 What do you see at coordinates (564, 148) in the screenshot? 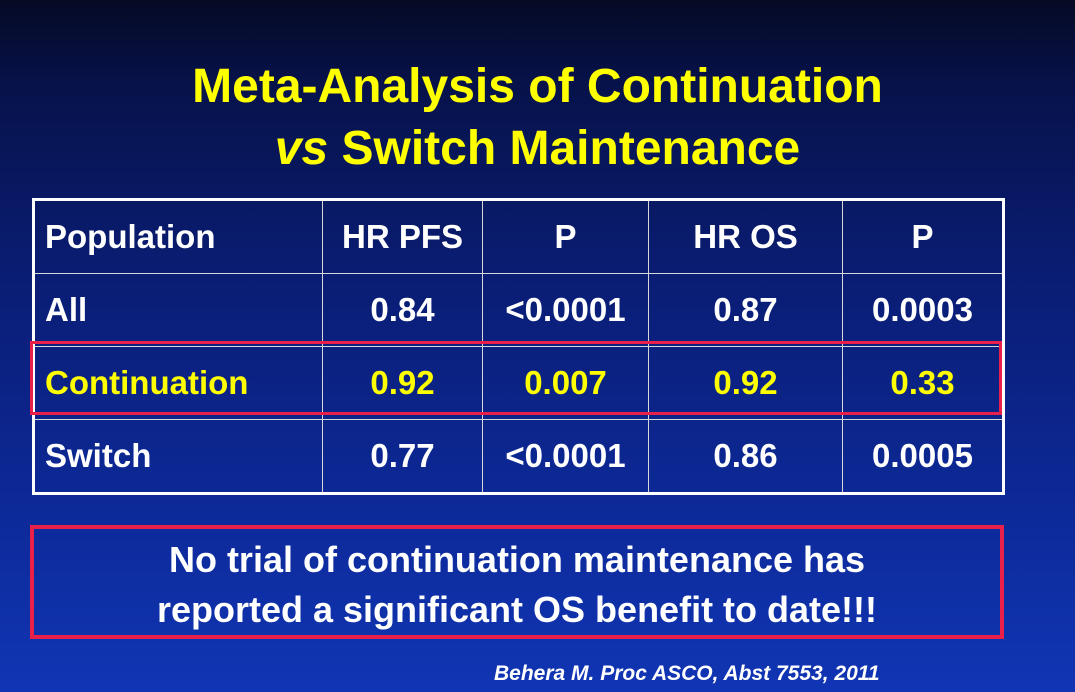
I see `title-line-2-rest: Switch Maintenance` at bounding box center [564, 148].